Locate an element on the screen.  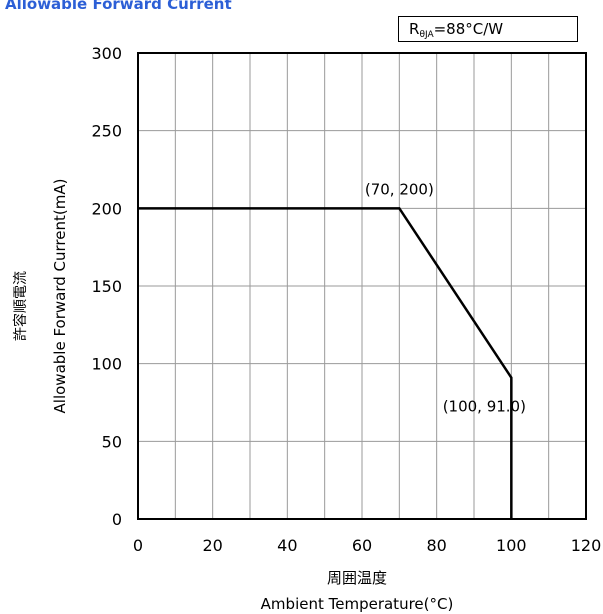
y-tick-labels: 0 50 100 150 200 250 300 is located at coordinates (106, 286).